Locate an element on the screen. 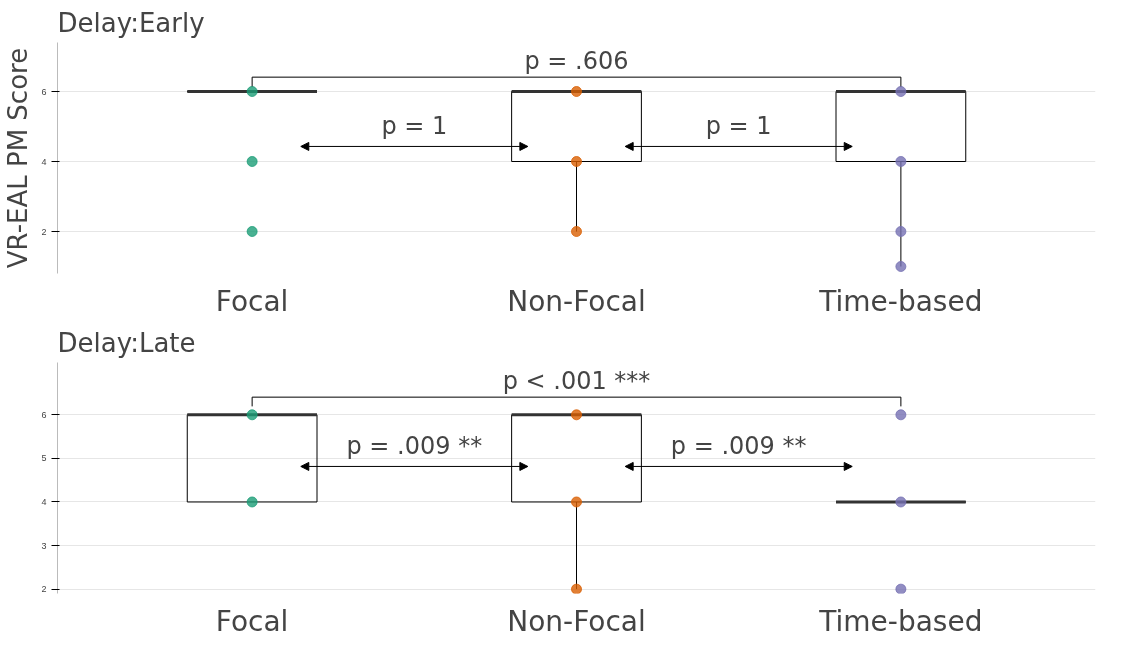 The image size is (1136, 661). y-tick-label: 5 is located at coordinates (44, 458).